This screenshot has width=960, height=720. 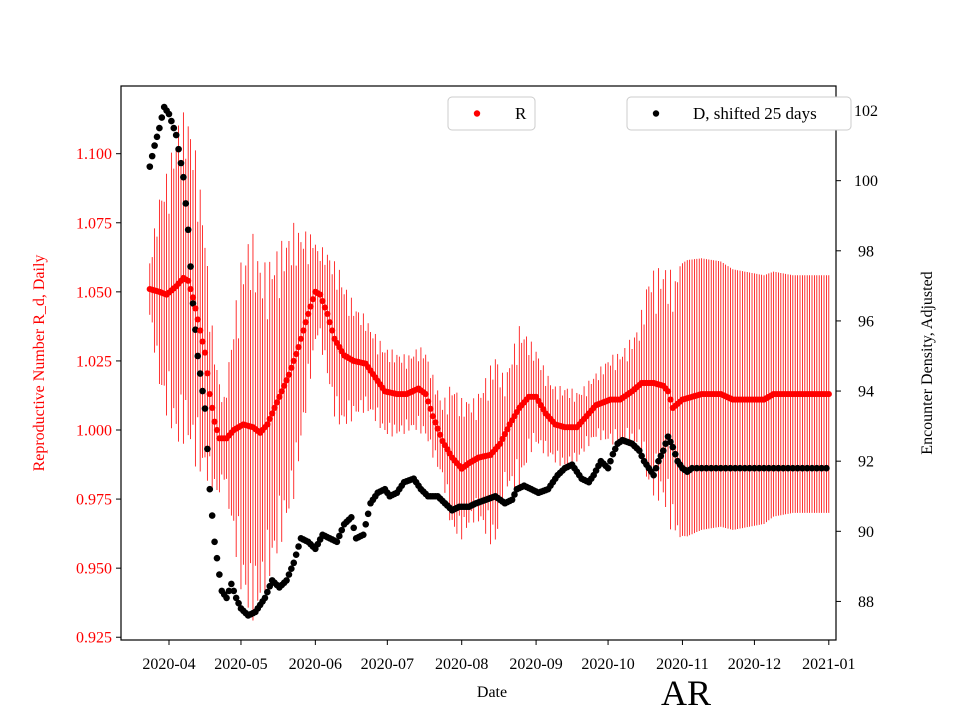 I want to click on left-y-tick-label: 1.025, so click(x=94, y=361).